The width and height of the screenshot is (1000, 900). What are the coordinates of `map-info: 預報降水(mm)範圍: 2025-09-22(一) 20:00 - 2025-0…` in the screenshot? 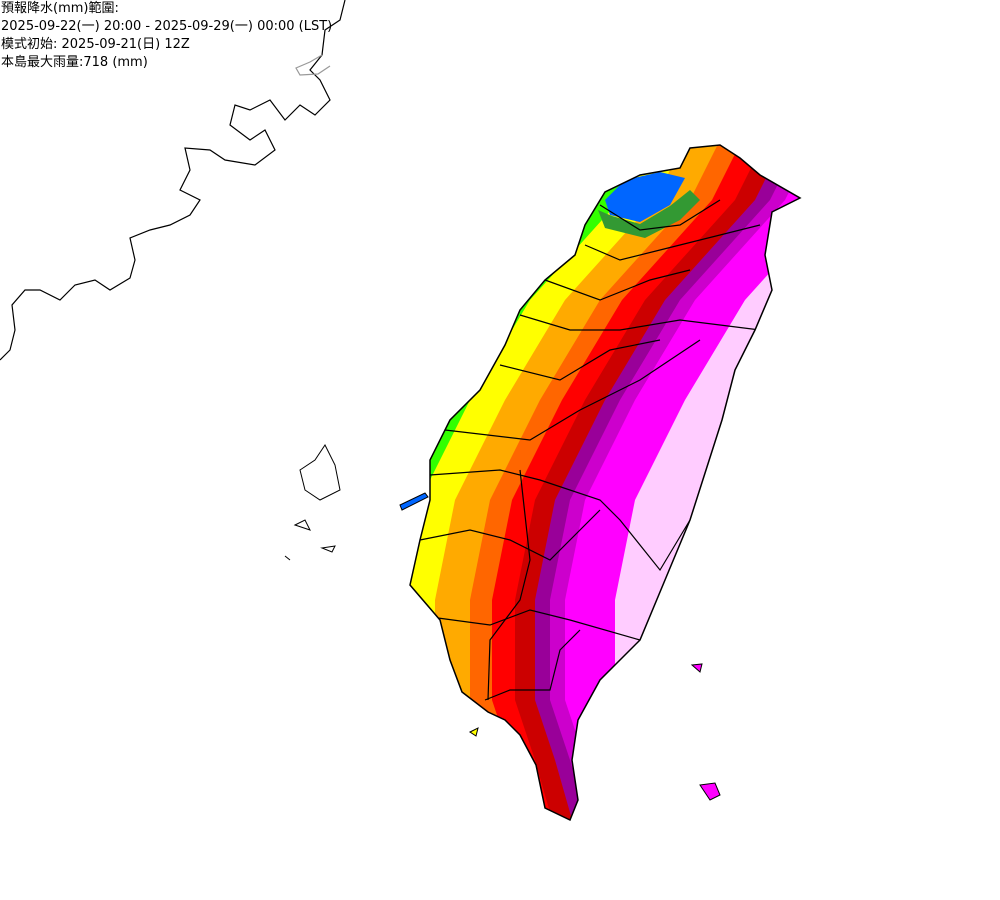 It's located at (166, 36).